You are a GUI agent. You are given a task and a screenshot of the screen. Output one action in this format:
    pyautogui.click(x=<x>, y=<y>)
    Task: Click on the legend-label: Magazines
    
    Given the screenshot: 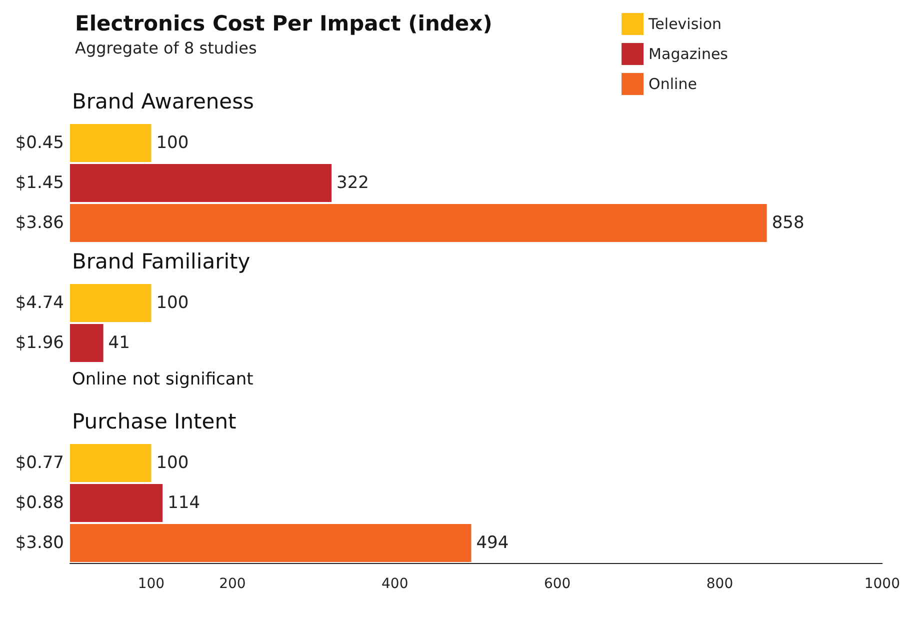 What is the action you would take?
    pyautogui.click(x=688, y=54)
    